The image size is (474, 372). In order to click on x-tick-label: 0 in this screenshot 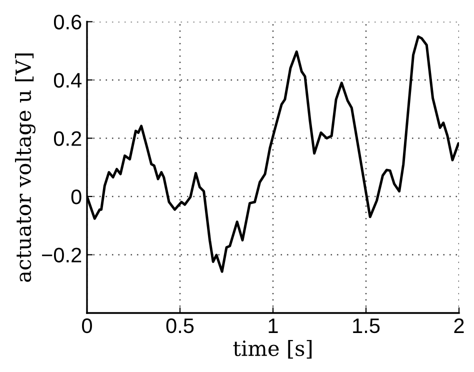, I will do `click(87, 326)`.